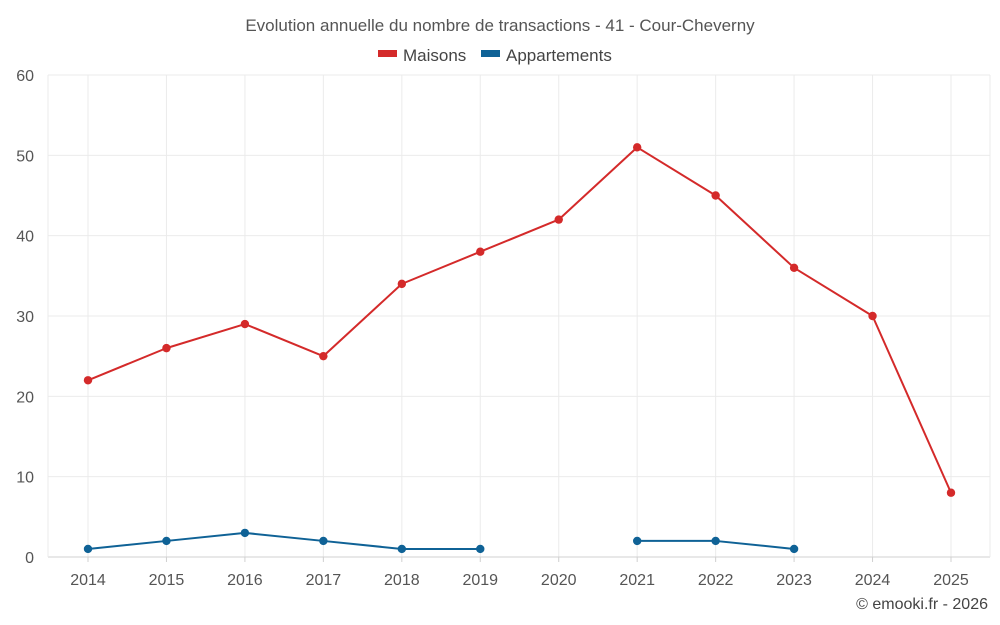 The image size is (1000, 625). I want to click on x-tick-label: 2022, so click(716, 580).